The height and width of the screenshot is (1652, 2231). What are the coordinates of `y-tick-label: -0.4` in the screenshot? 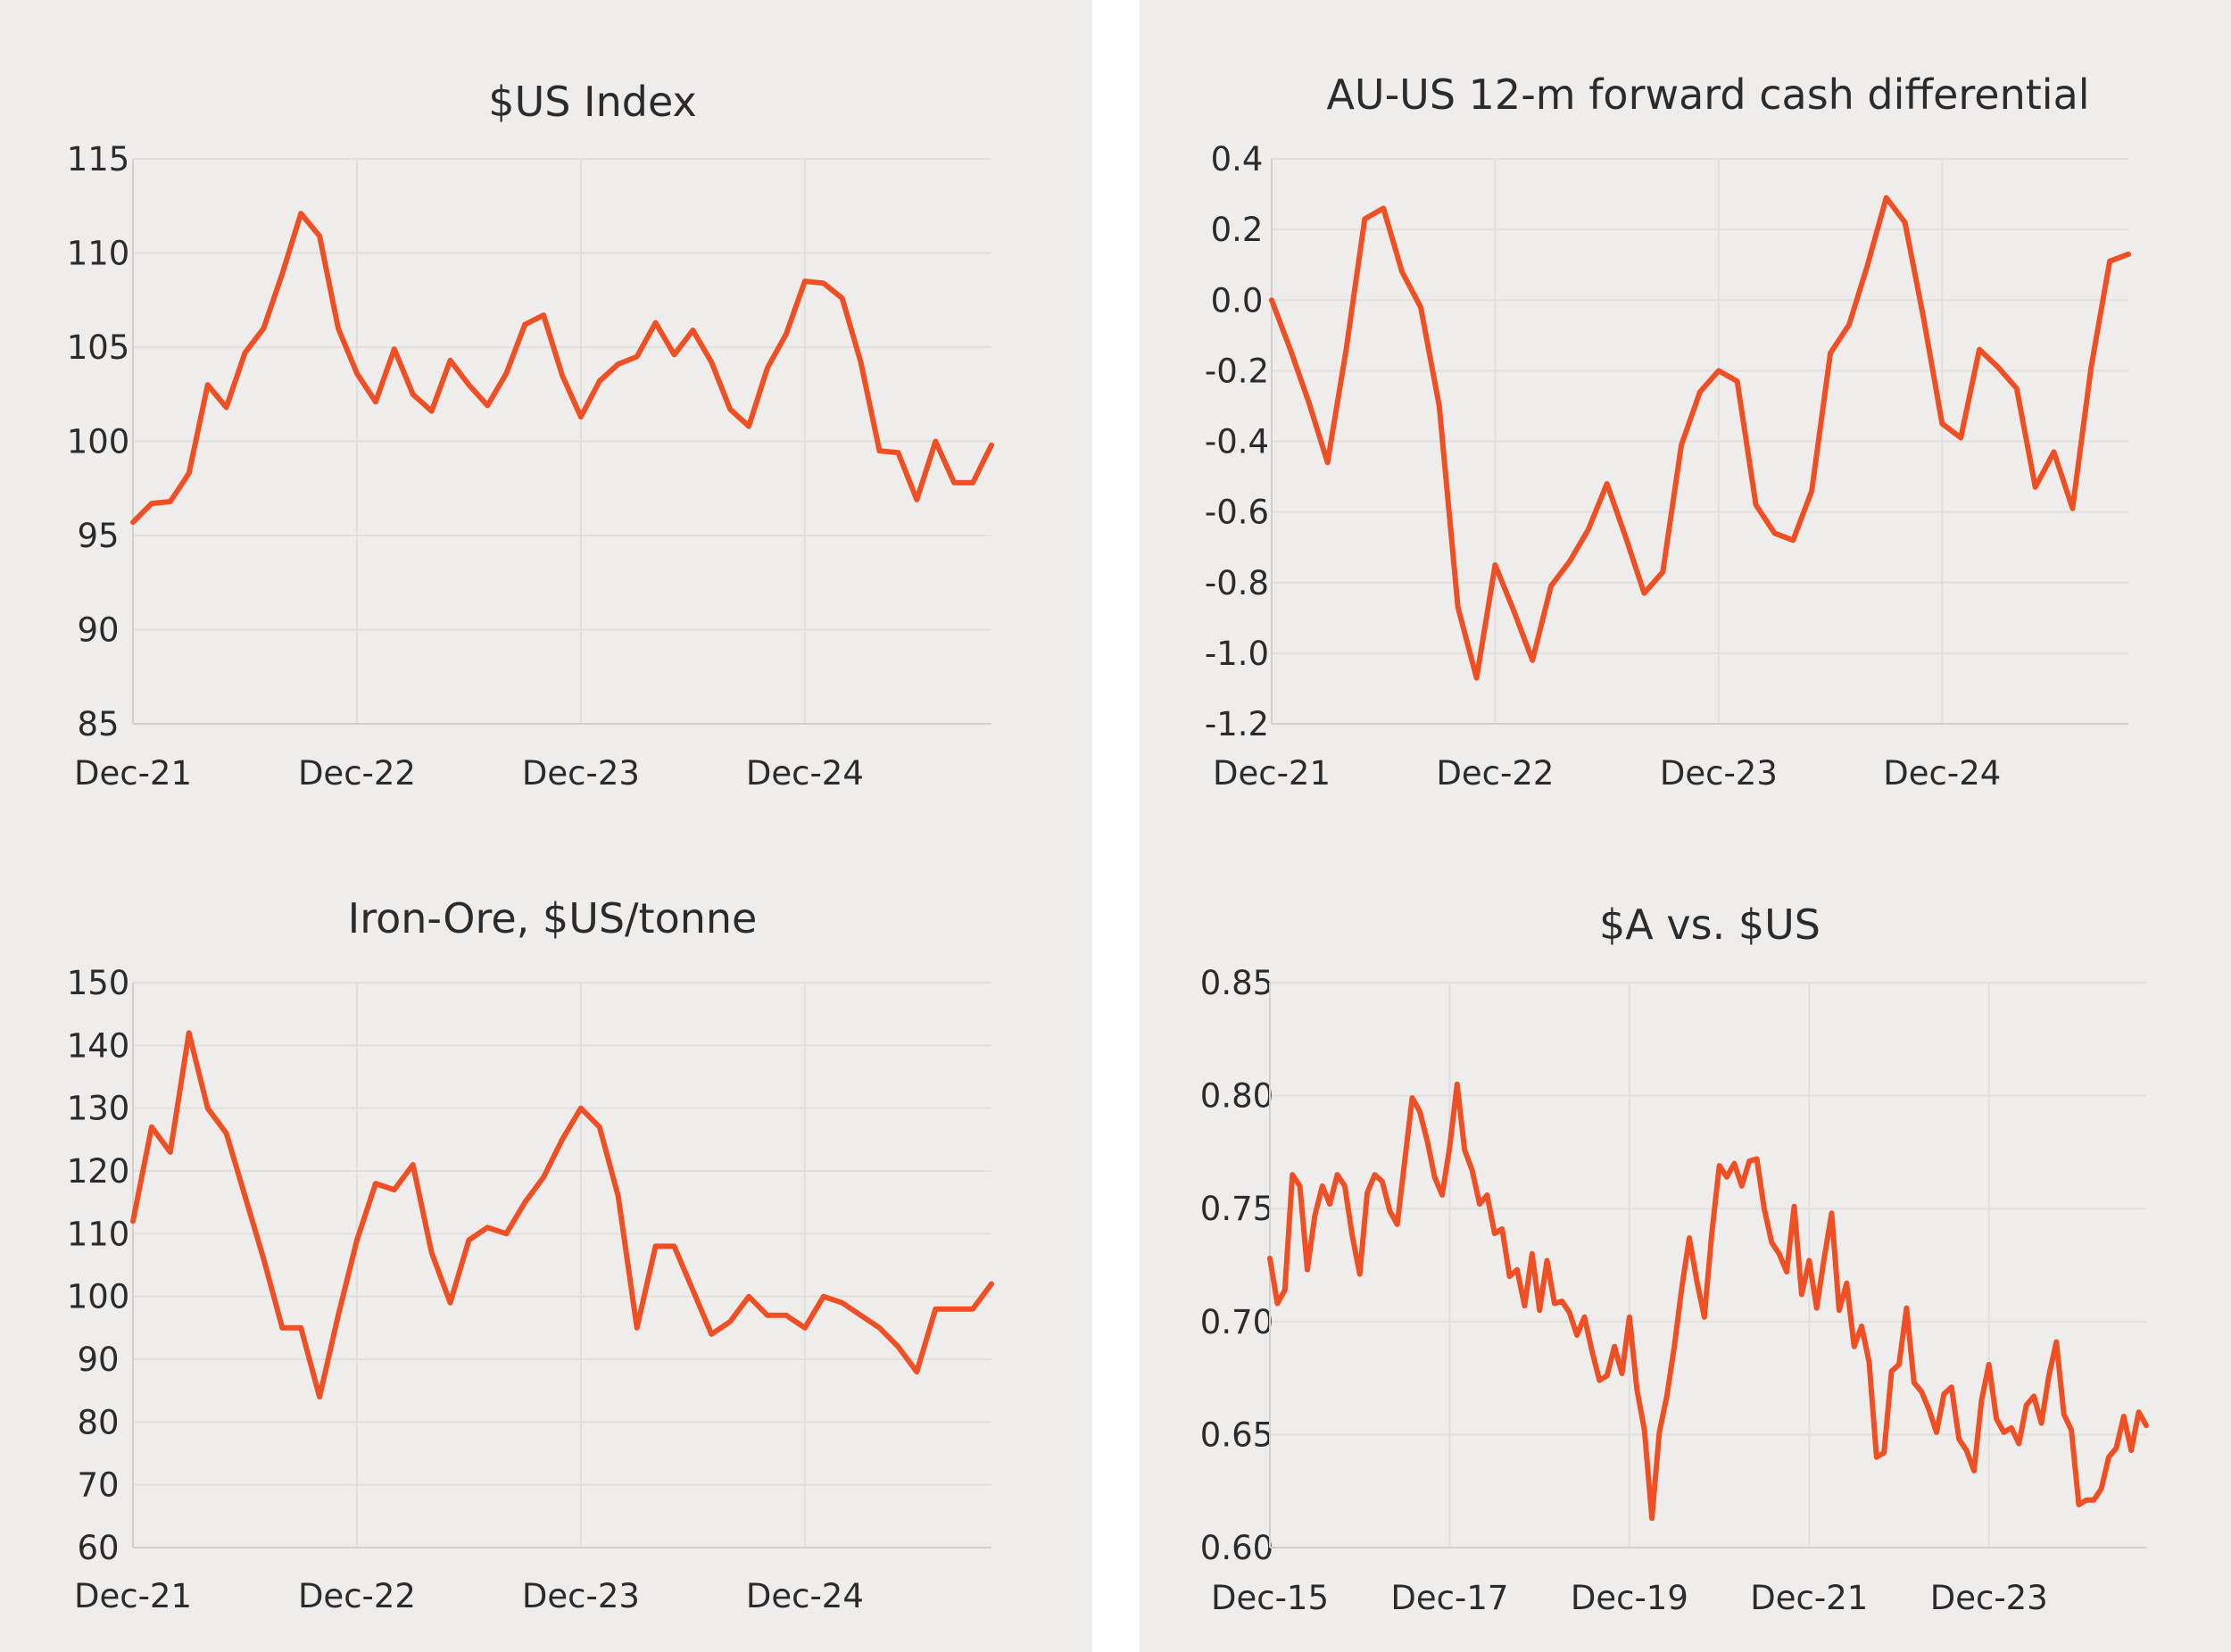 It's located at (1237, 442).